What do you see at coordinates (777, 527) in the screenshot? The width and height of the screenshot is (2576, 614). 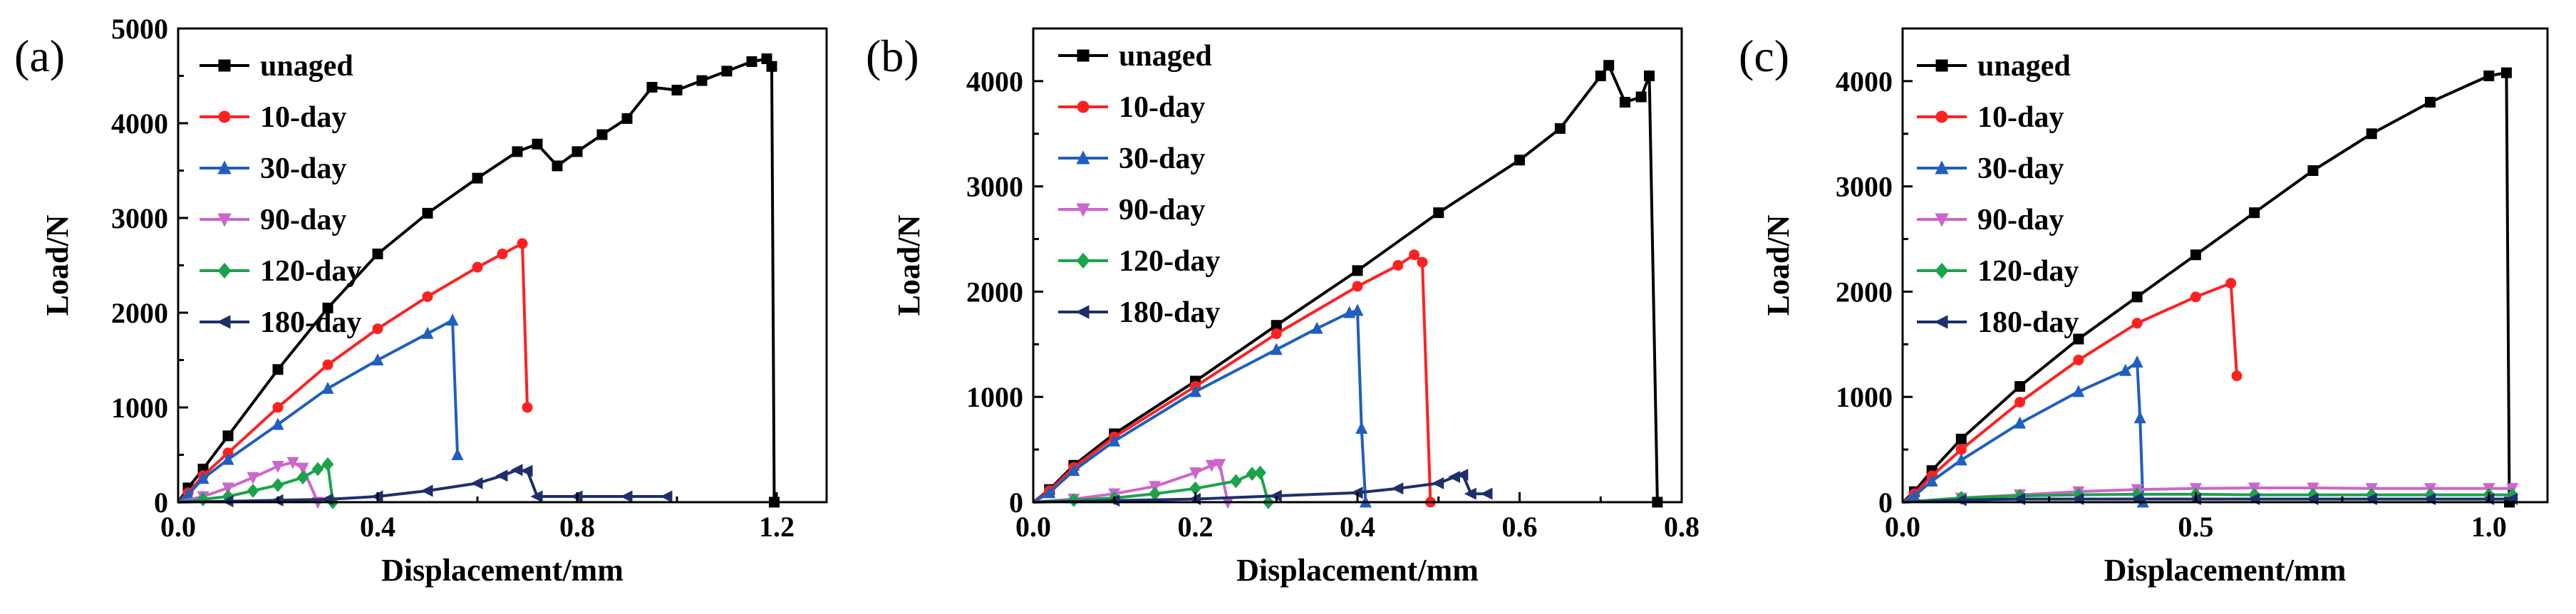 I see `x-tick-label: 1.2` at bounding box center [777, 527].